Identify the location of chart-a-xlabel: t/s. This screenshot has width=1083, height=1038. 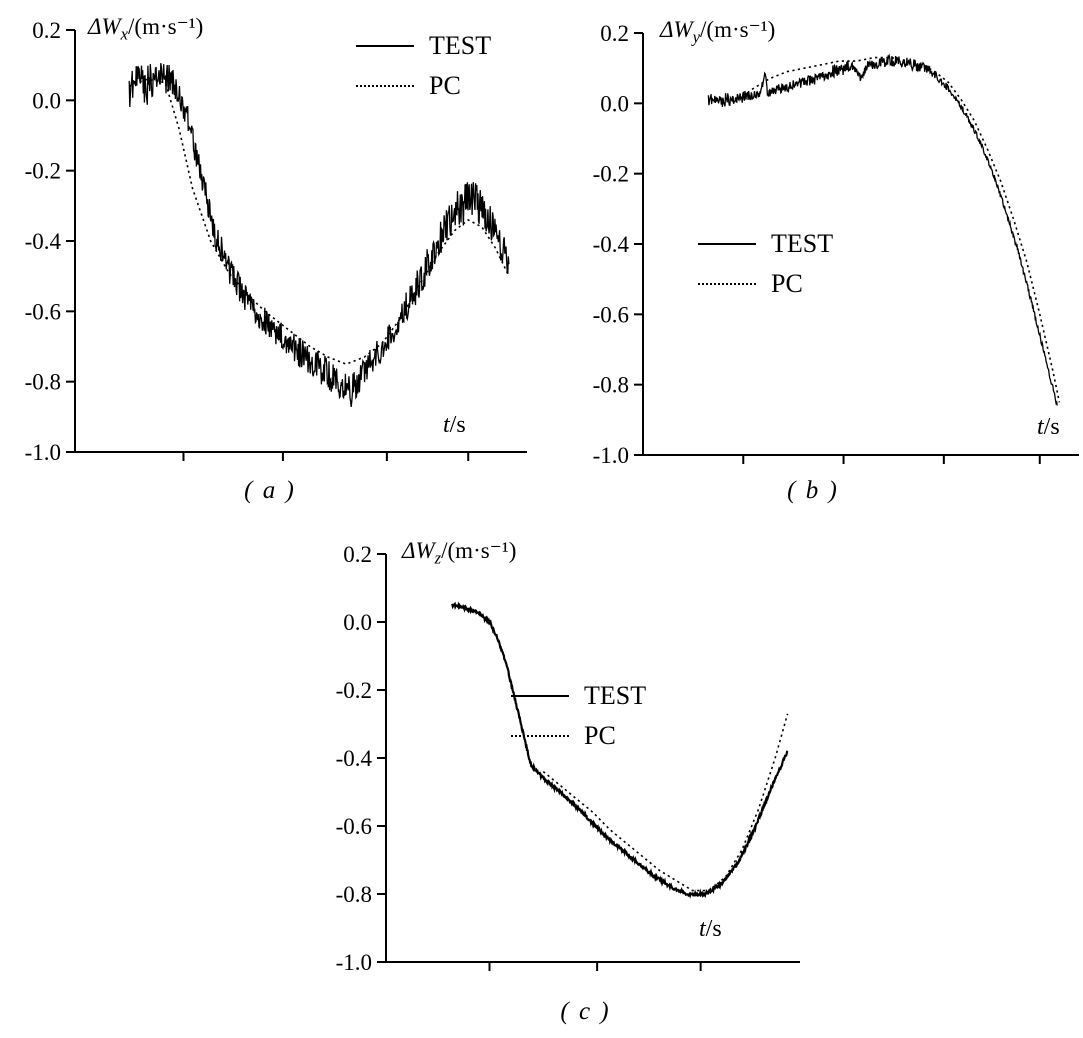
(454, 425).